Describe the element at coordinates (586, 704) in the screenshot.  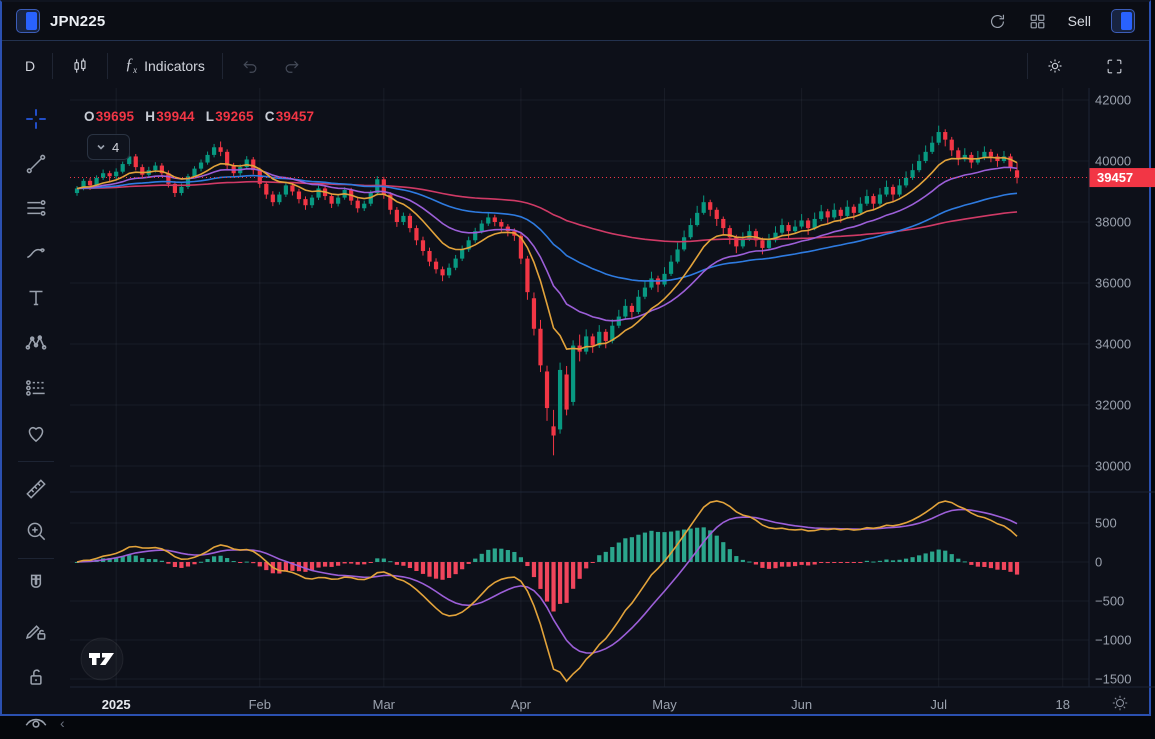
I see `time-axis: 2025 Feb Mar Apr May Jun Jul 18` at that location.